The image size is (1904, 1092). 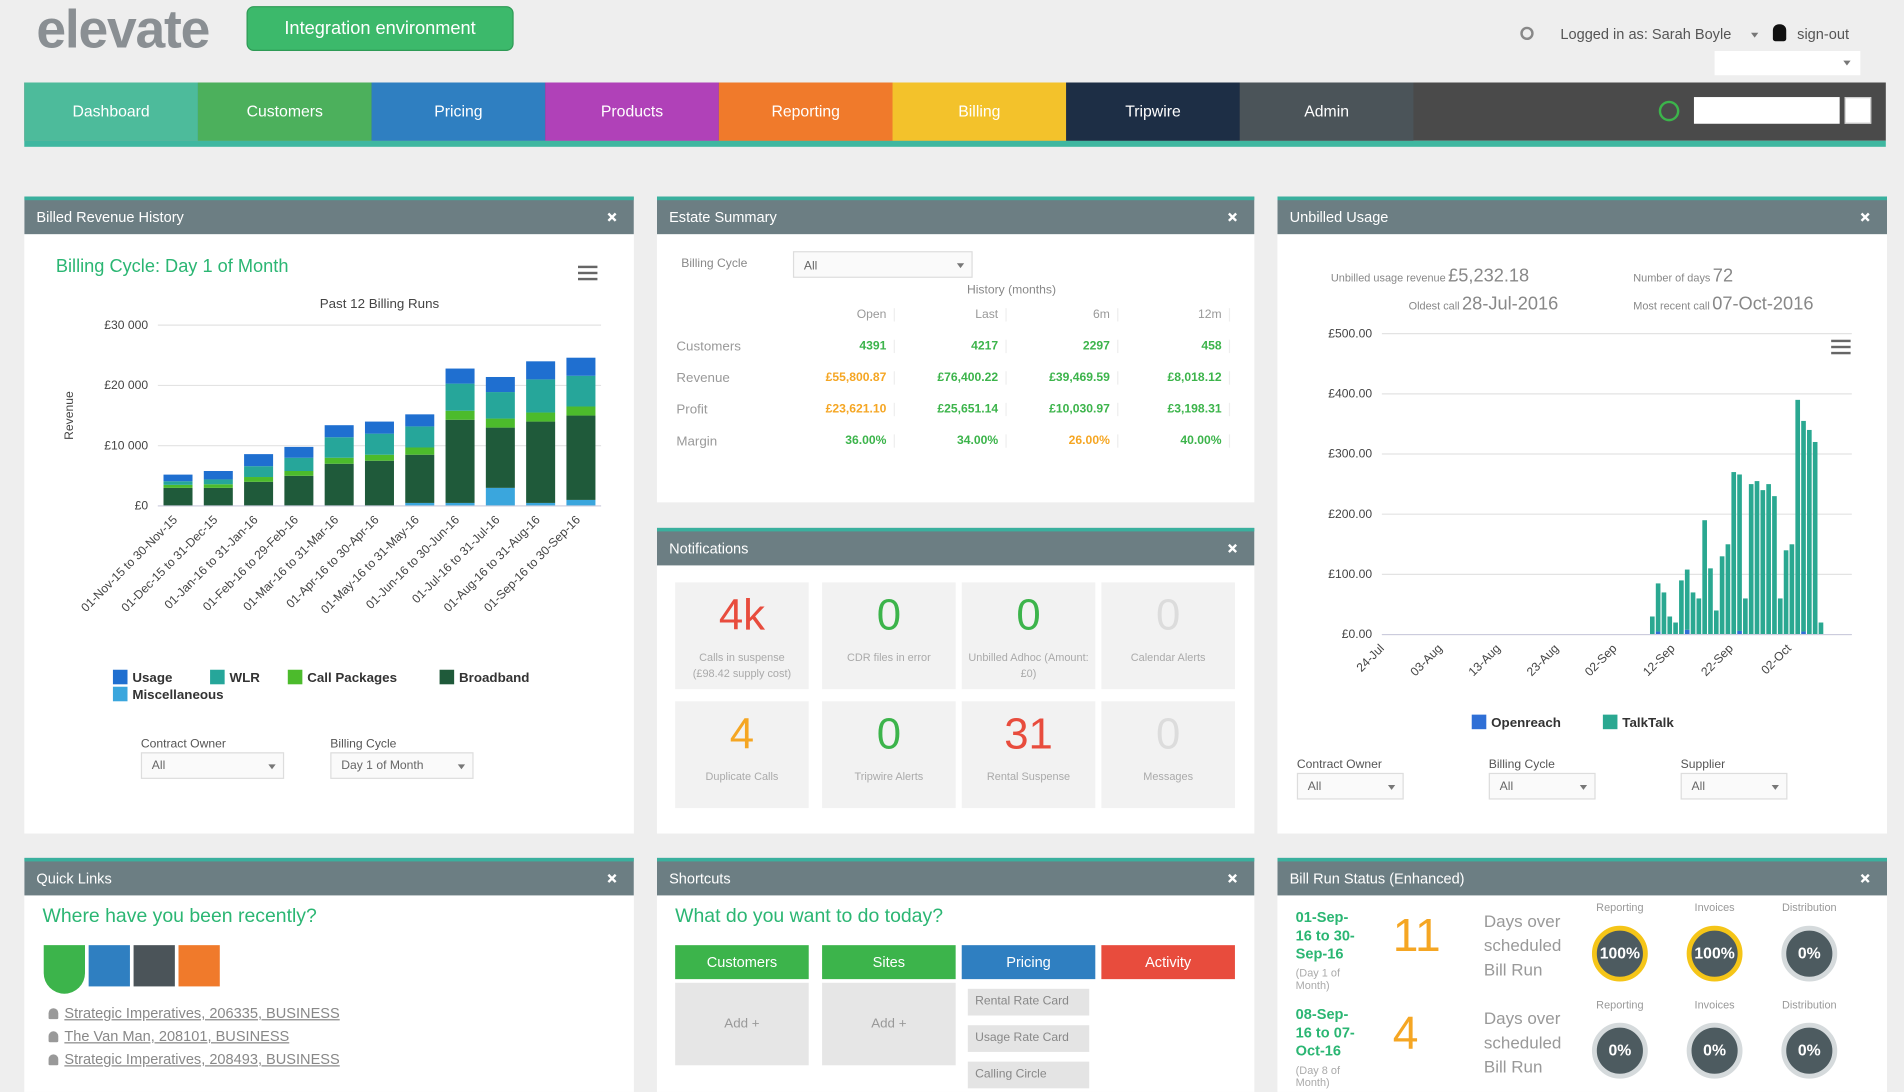 I want to click on shortcut-header: Activity, so click(x=1168, y=962).